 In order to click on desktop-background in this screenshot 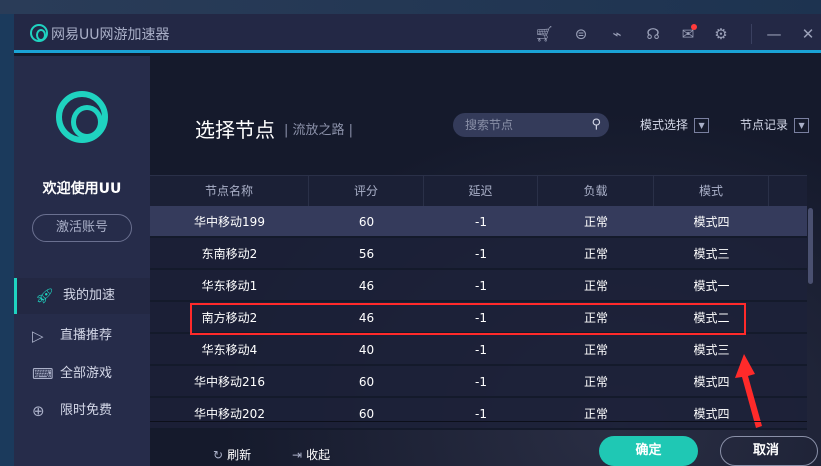, I will do `click(410, 7)`.